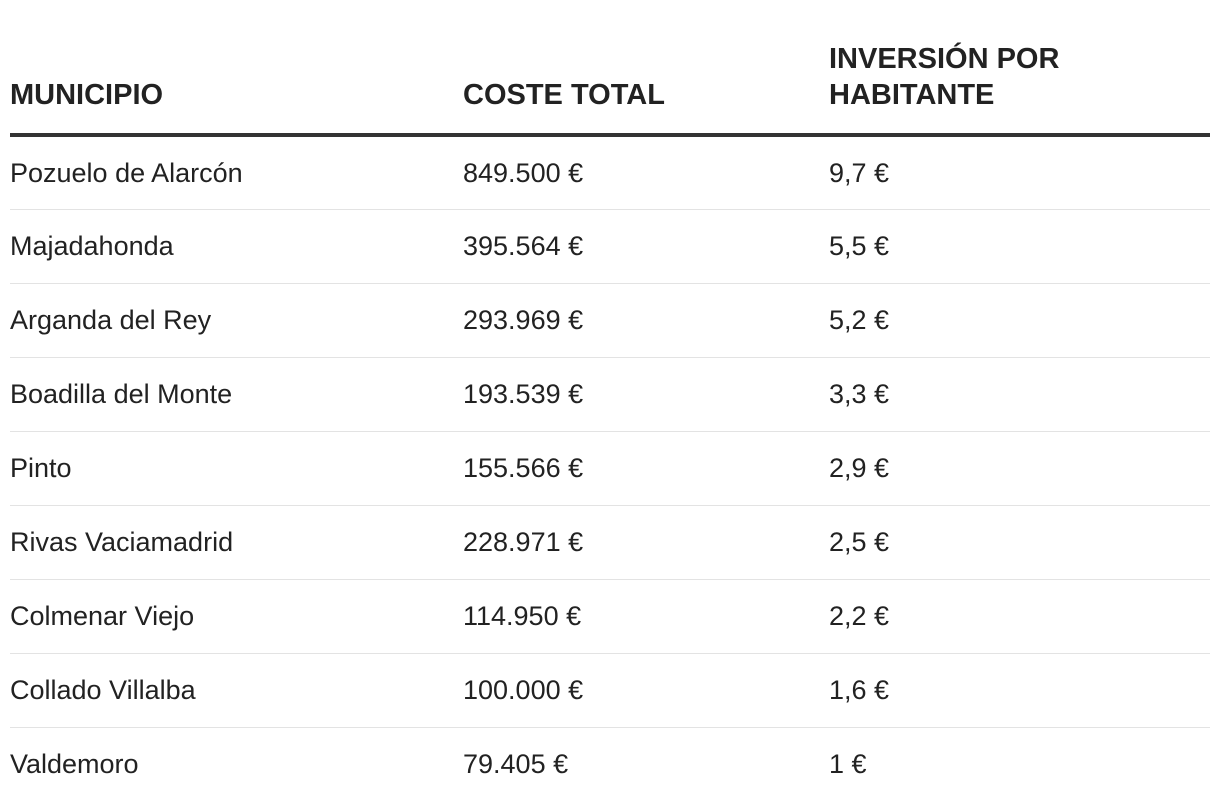 The image size is (1220, 812). I want to click on table-row: Collado Villalba 100.000 €1,6 €, so click(610, 690).